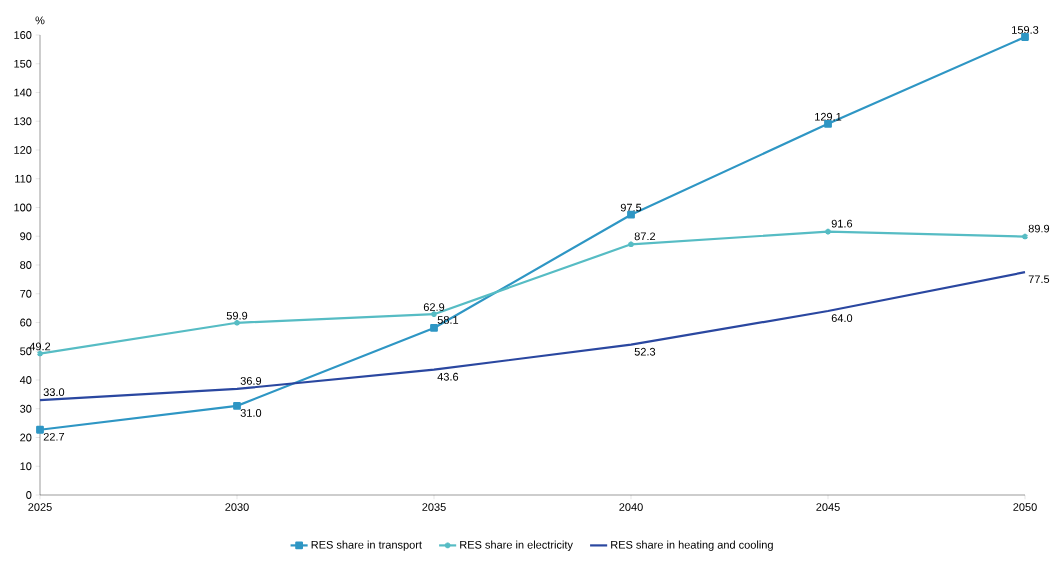  What do you see at coordinates (516, 545) in the screenshot?
I see `legend-label: RES share in electricity` at bounding box center [516, 545].